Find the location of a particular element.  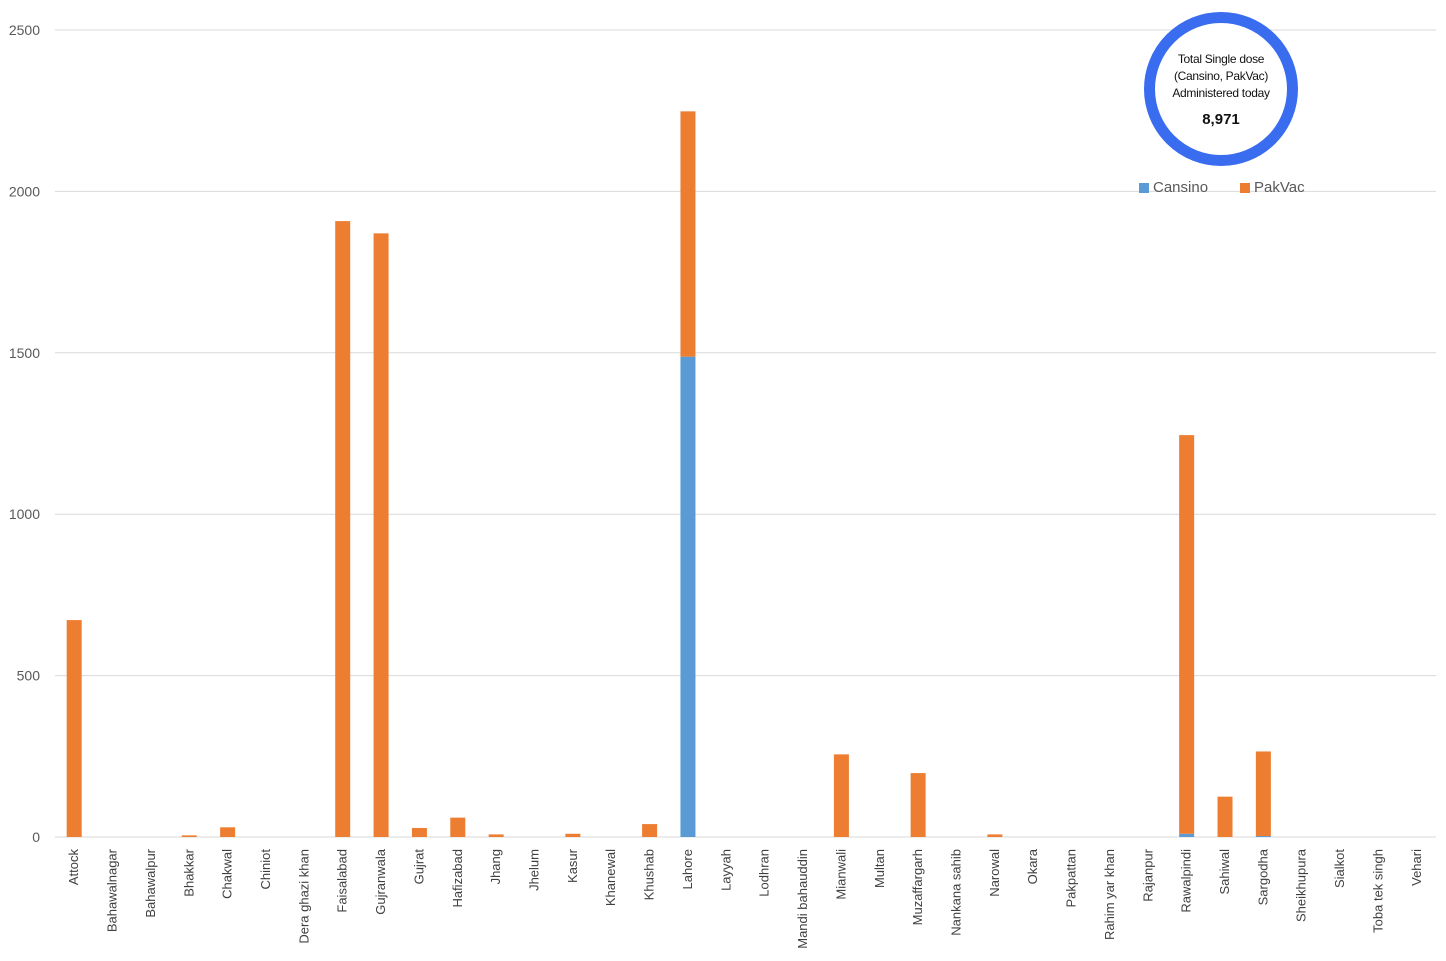

x-tick-label: Gujrat is located at coordinates (418, 867).